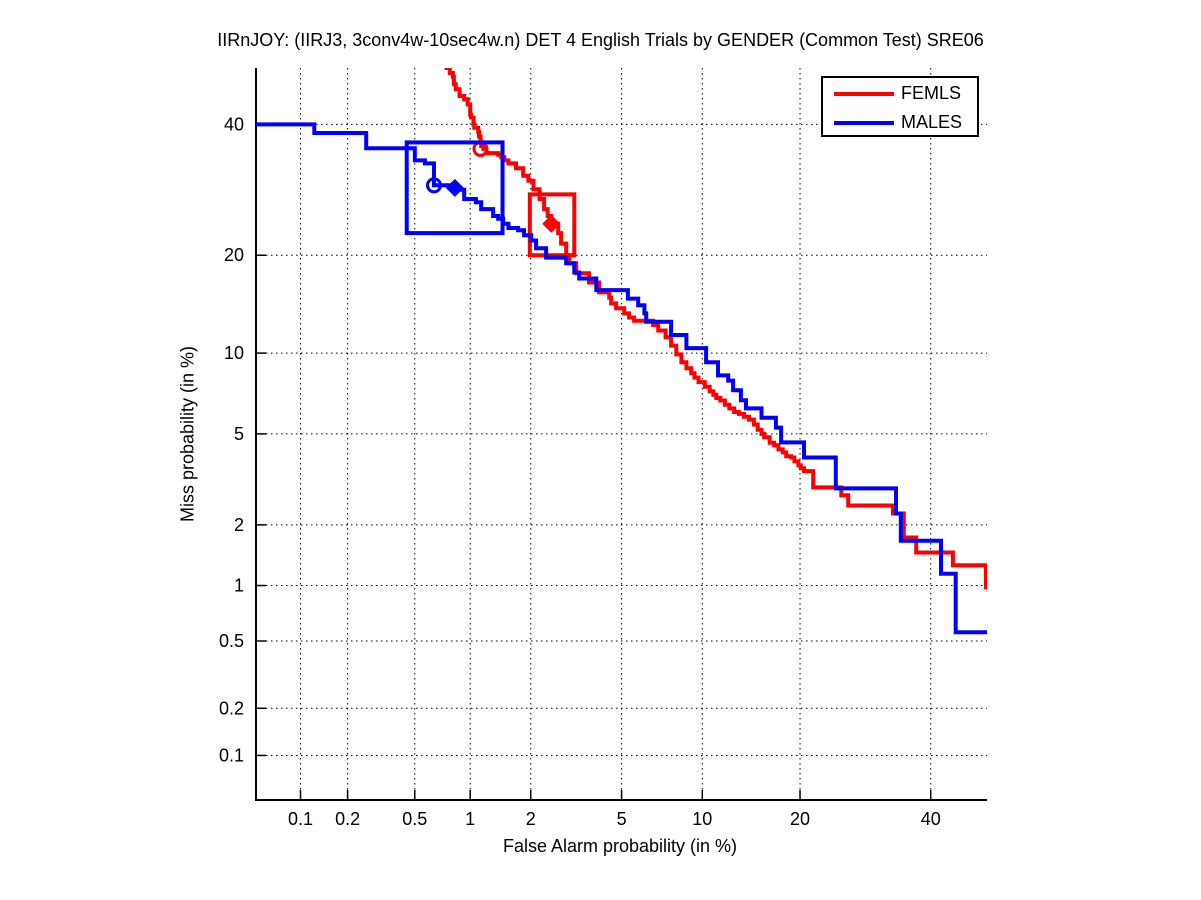  Describe the element at coordinates (900, 122) in the screenshot. I see `legend-row-males: MALES` at that location.